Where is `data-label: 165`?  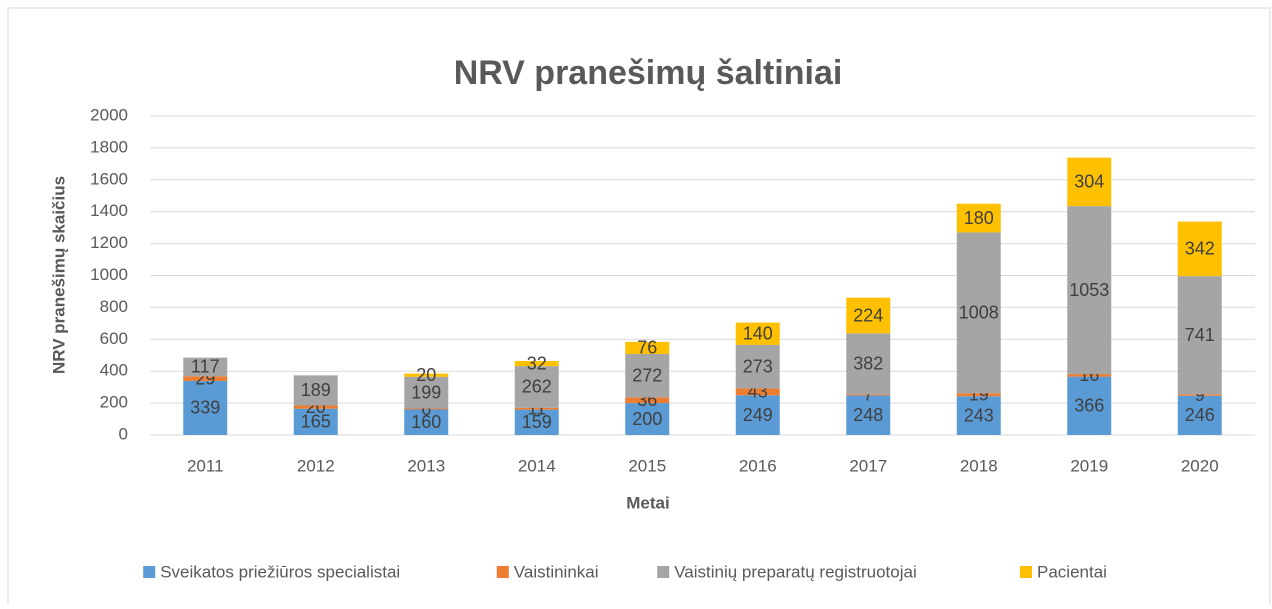 data-label: 165 is located at coordinates (316, 422).